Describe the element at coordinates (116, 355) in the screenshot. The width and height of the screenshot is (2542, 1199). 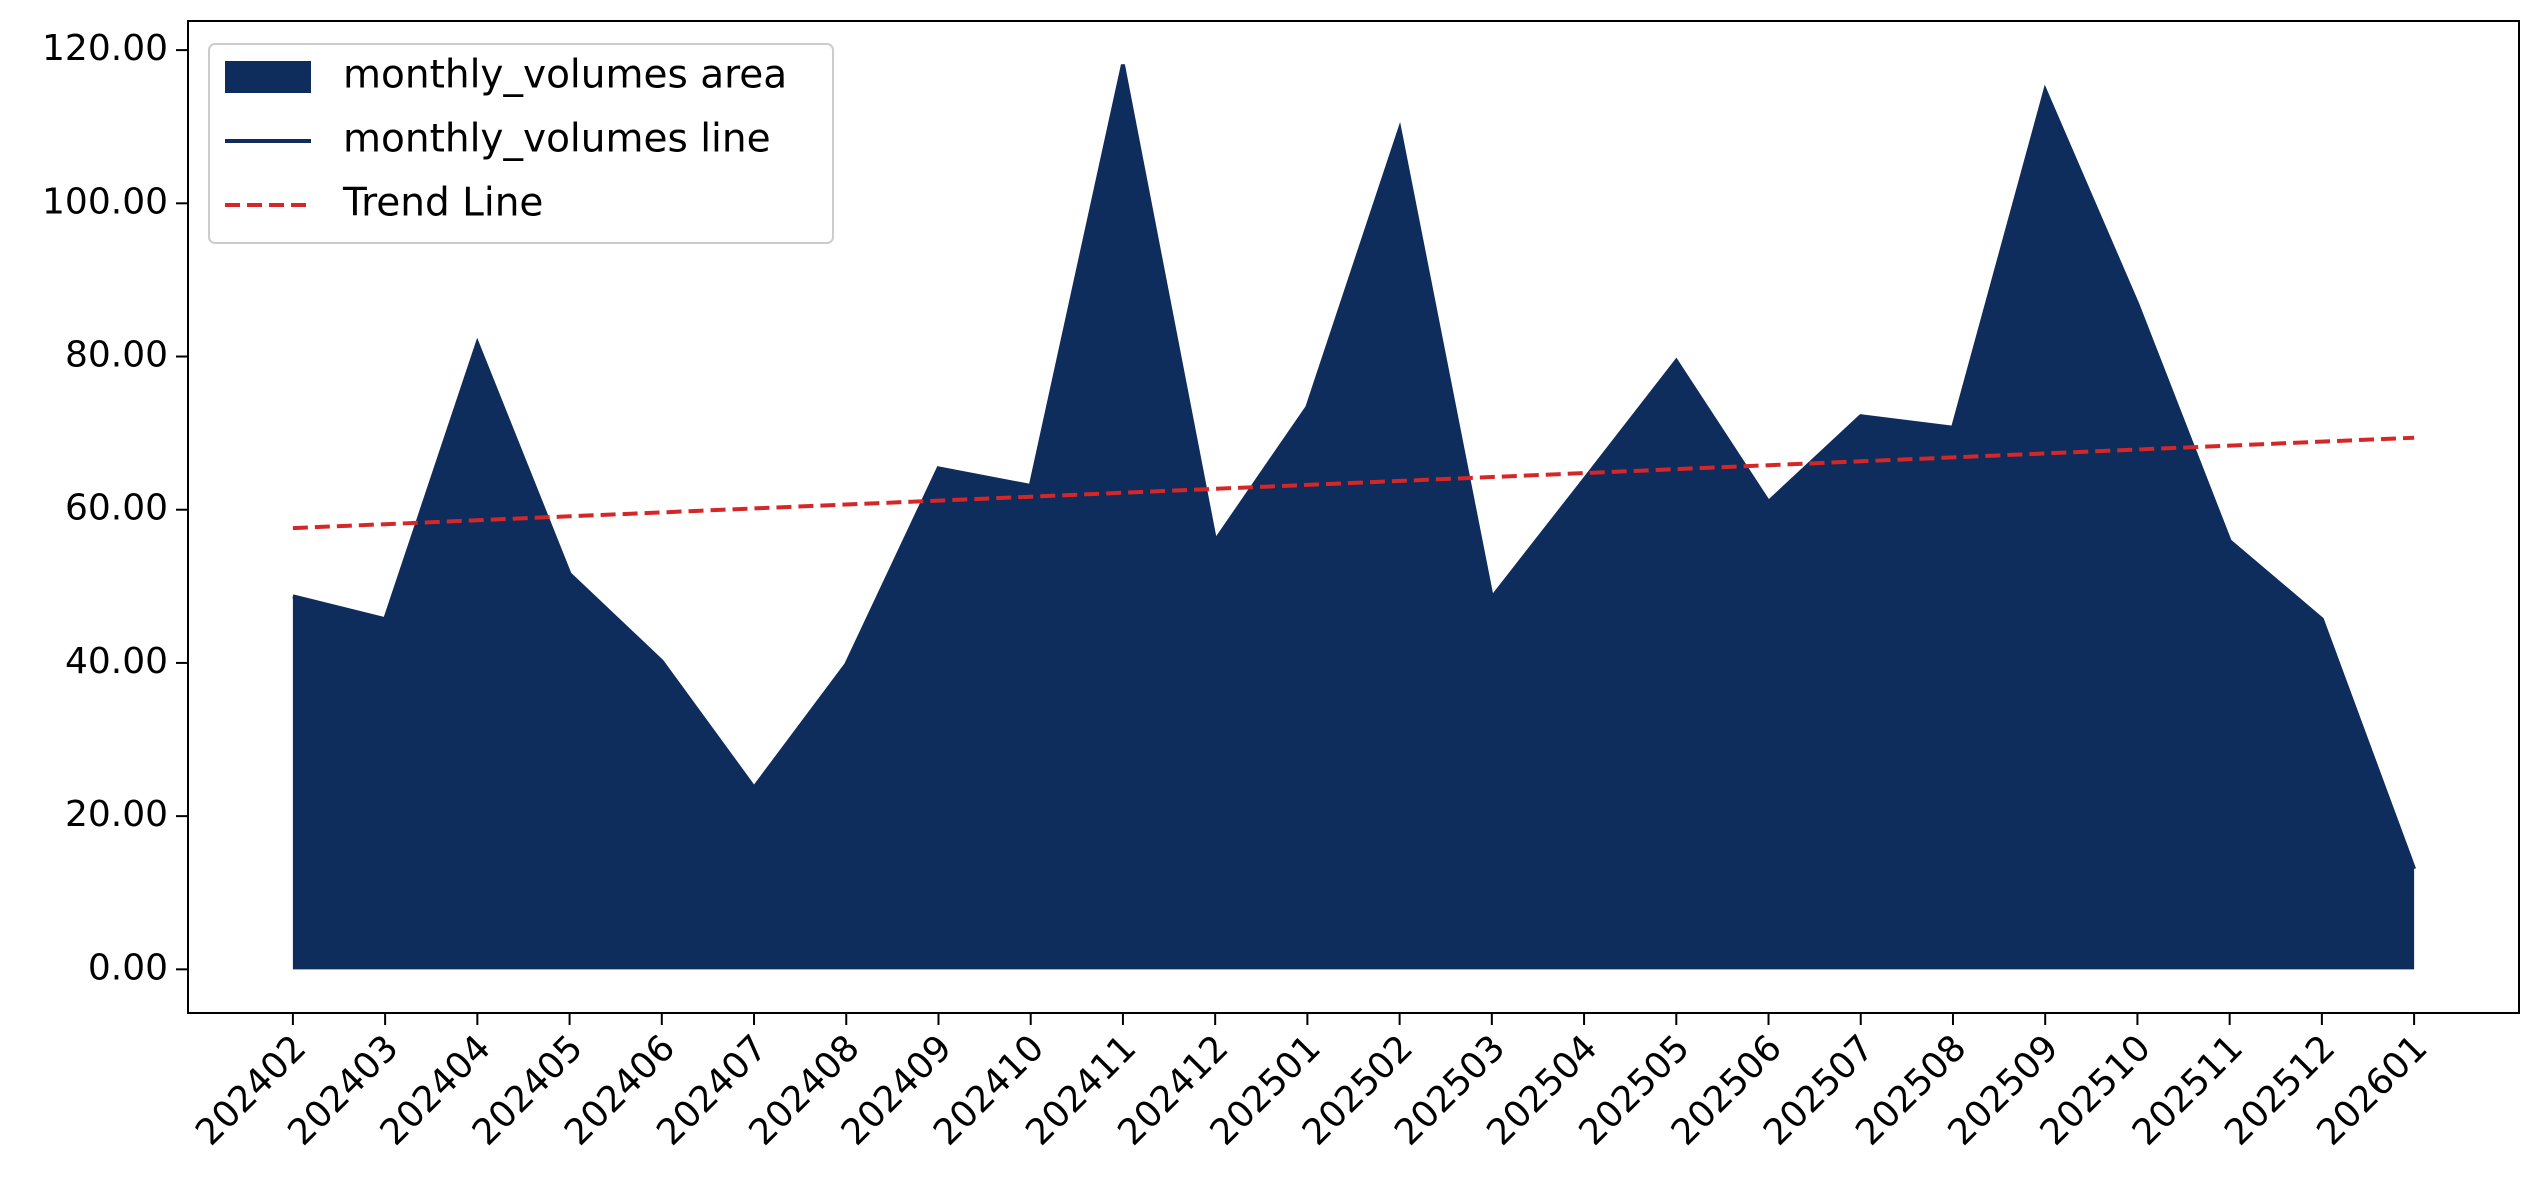
I see `y-tick-label: 80.00` at that location.